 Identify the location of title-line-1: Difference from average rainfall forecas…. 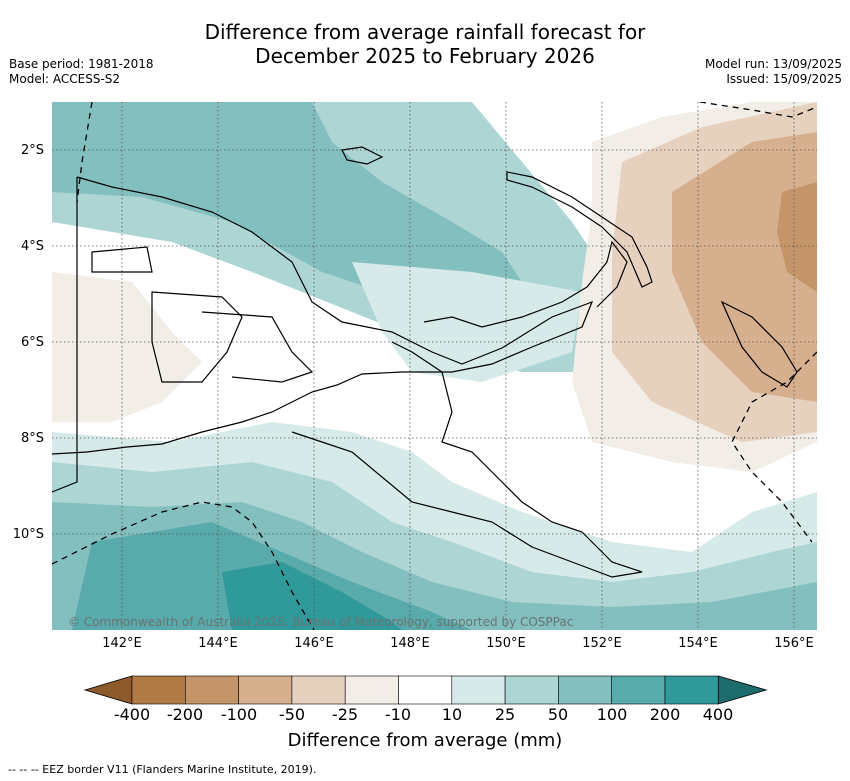
(425, 32).